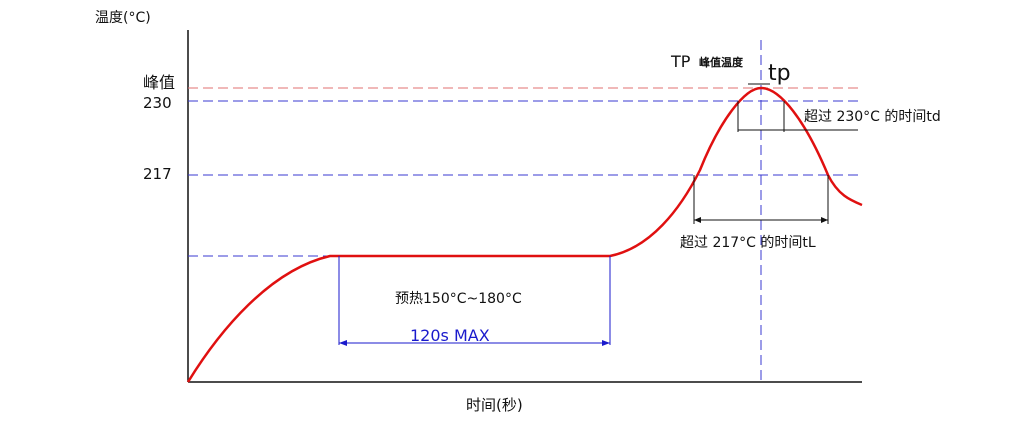  I want to click on y-axis-title: 温度(°C), so click(123, 18).